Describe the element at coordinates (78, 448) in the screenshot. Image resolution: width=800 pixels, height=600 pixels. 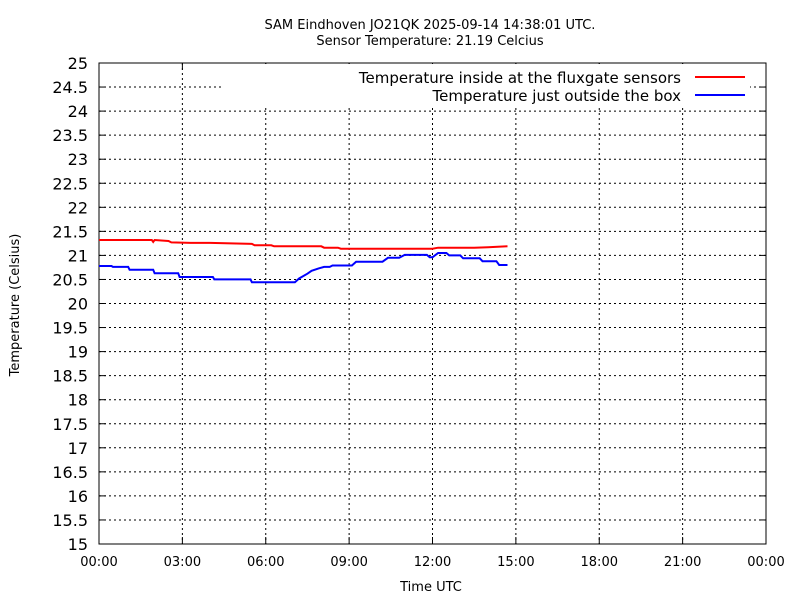
I see `y-tick-label: 17` at that location.